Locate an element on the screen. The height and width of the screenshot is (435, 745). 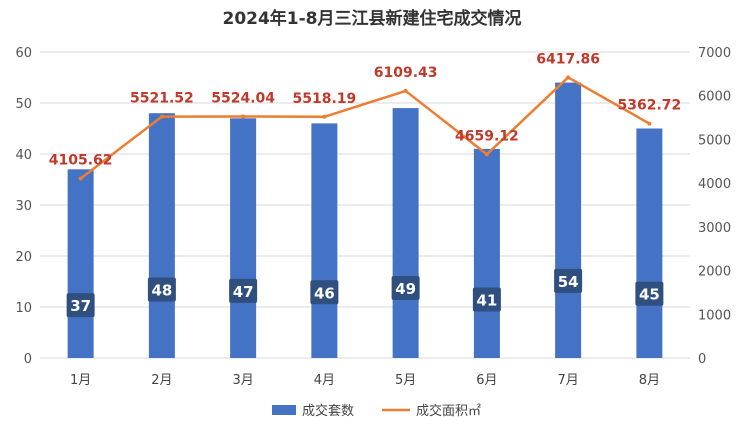
right-tick-label: 3000 is located at coordinates (714, 228).